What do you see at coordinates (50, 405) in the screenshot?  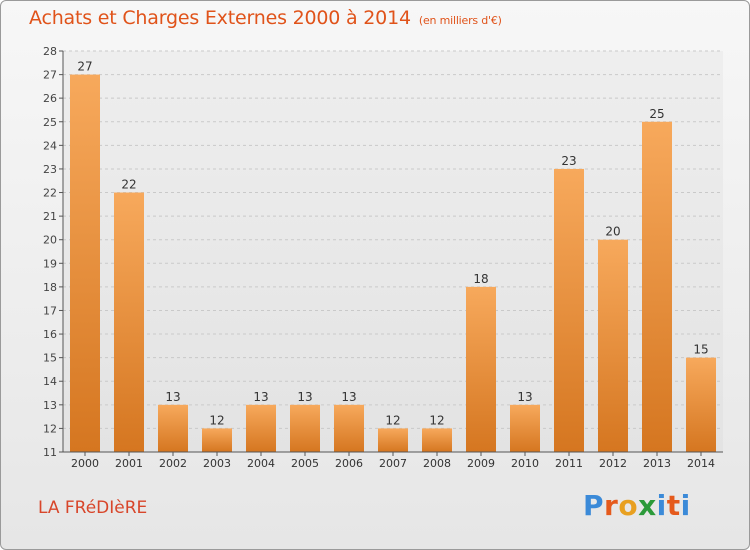 I see `y-tick-label: 13` at bounding box center [50, 405].